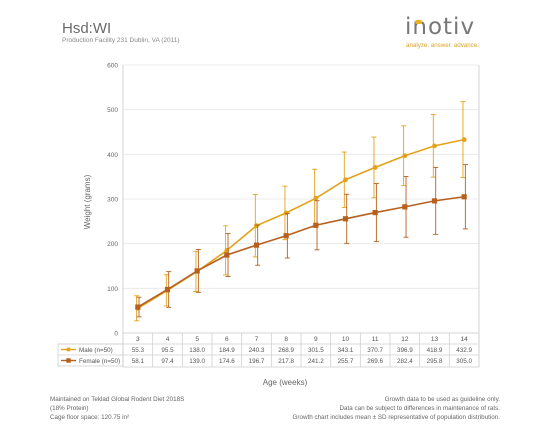 The width and height of the screenshot is (550, 441). Describe the element at coordinates (257, 361) in the screenshot. I see `data-label: 196.7` at that location.